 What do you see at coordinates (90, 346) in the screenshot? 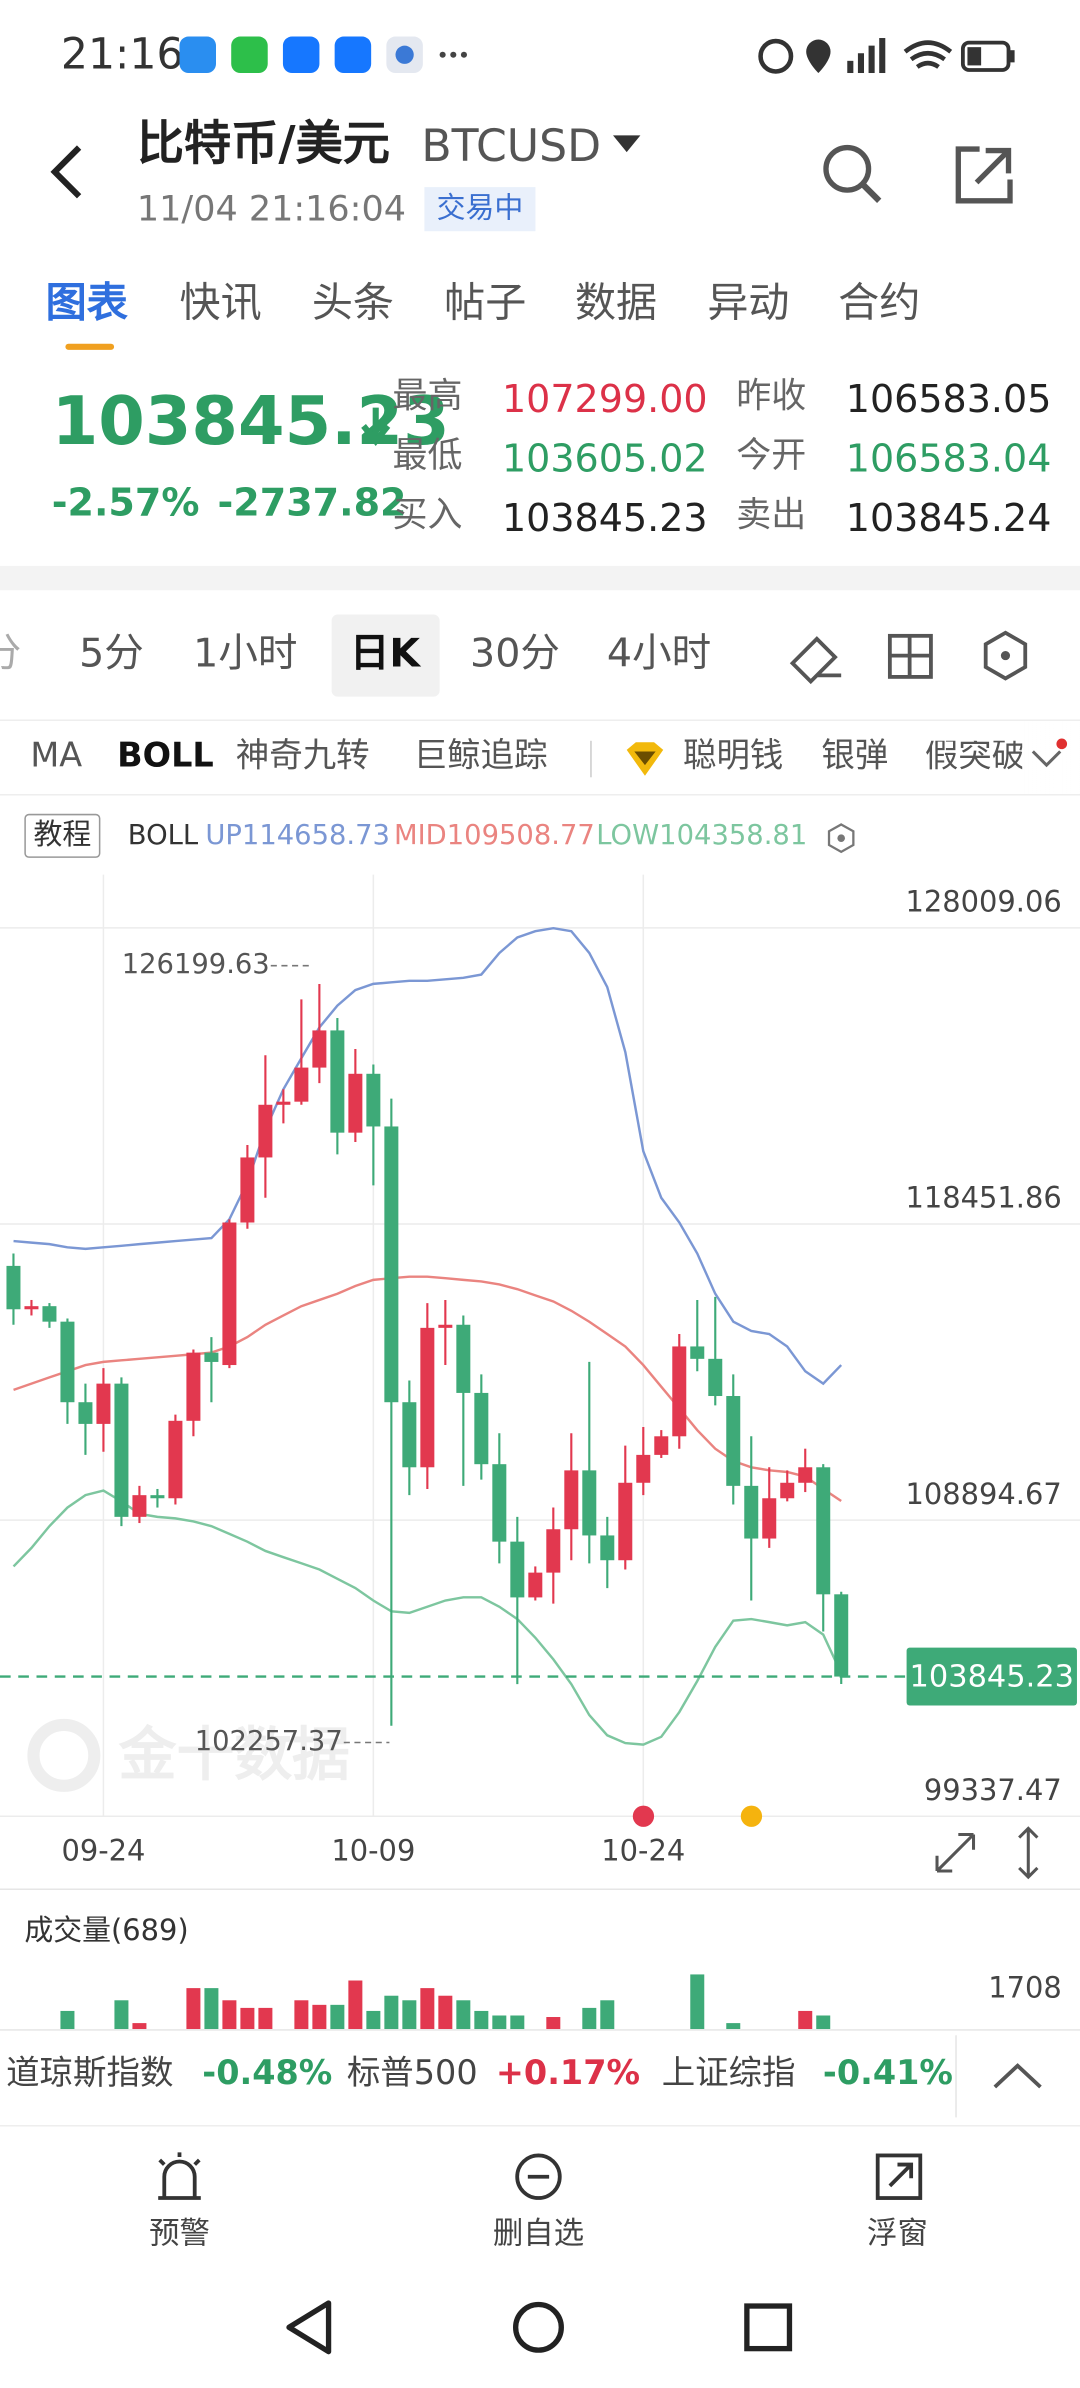
I see `tab-indicator` at bounding box center [90, 346].